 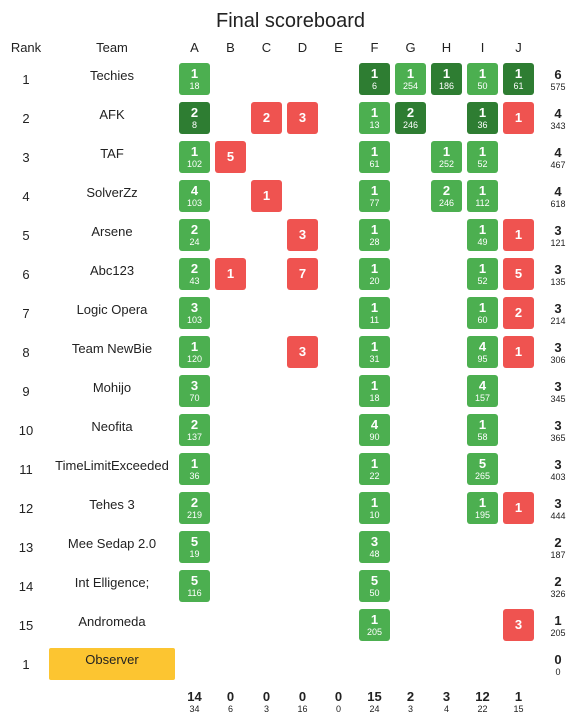 I want to click on problem-cell-f: 5 50, so click(x=374, y=586).